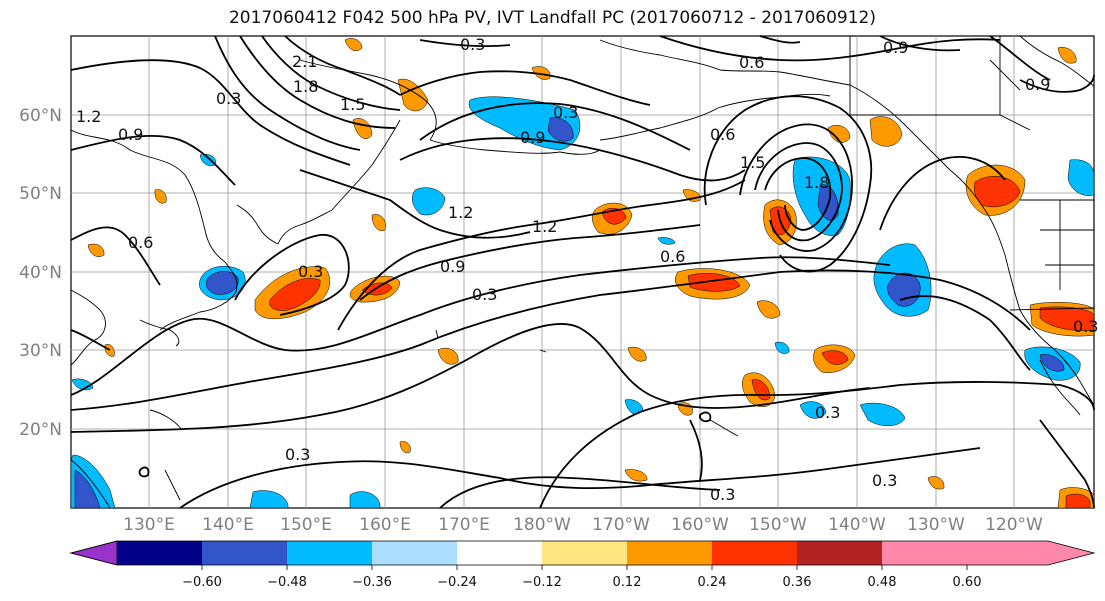  What do you see at coordinates (385, 525) in the screenshot?
I see `lon-label: 160°E` at bounding box center [385, 525].